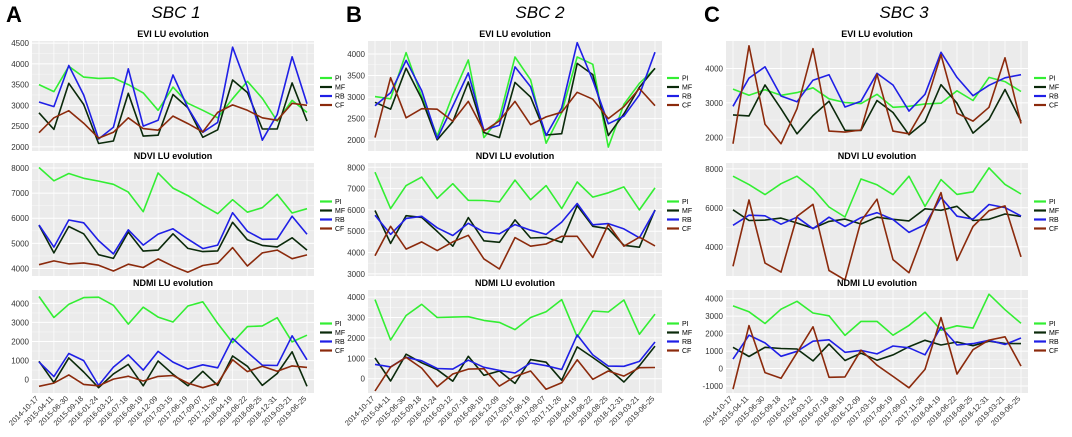 This screenshot has width=1072, height=437. Describe the element at coordinates (713, 386) in the screenshot. I see `y-tick-label: -1000` at that location.